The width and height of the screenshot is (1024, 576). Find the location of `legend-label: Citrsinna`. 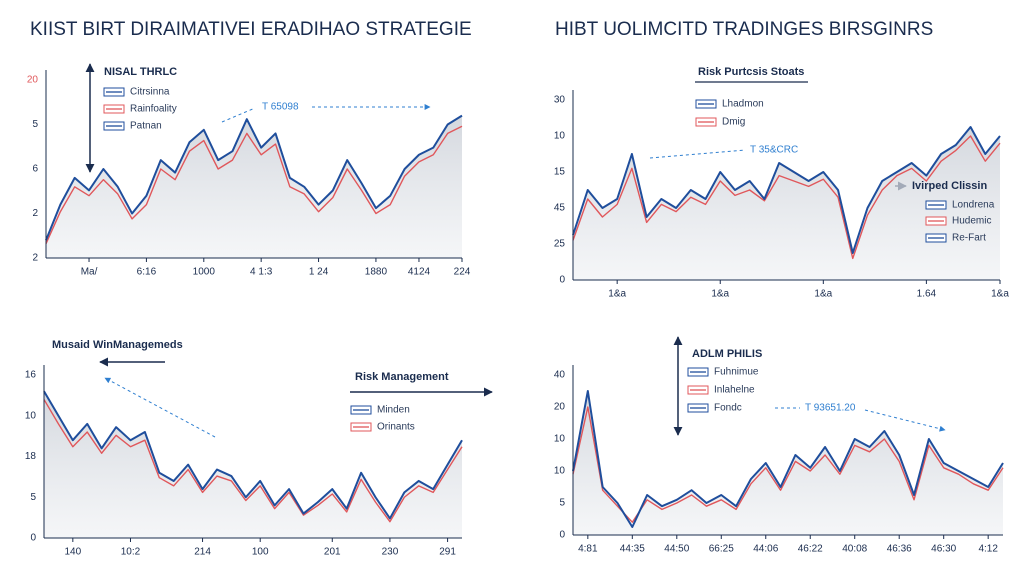

legend-label: Citrsinna is located at coordinates (150, 92).